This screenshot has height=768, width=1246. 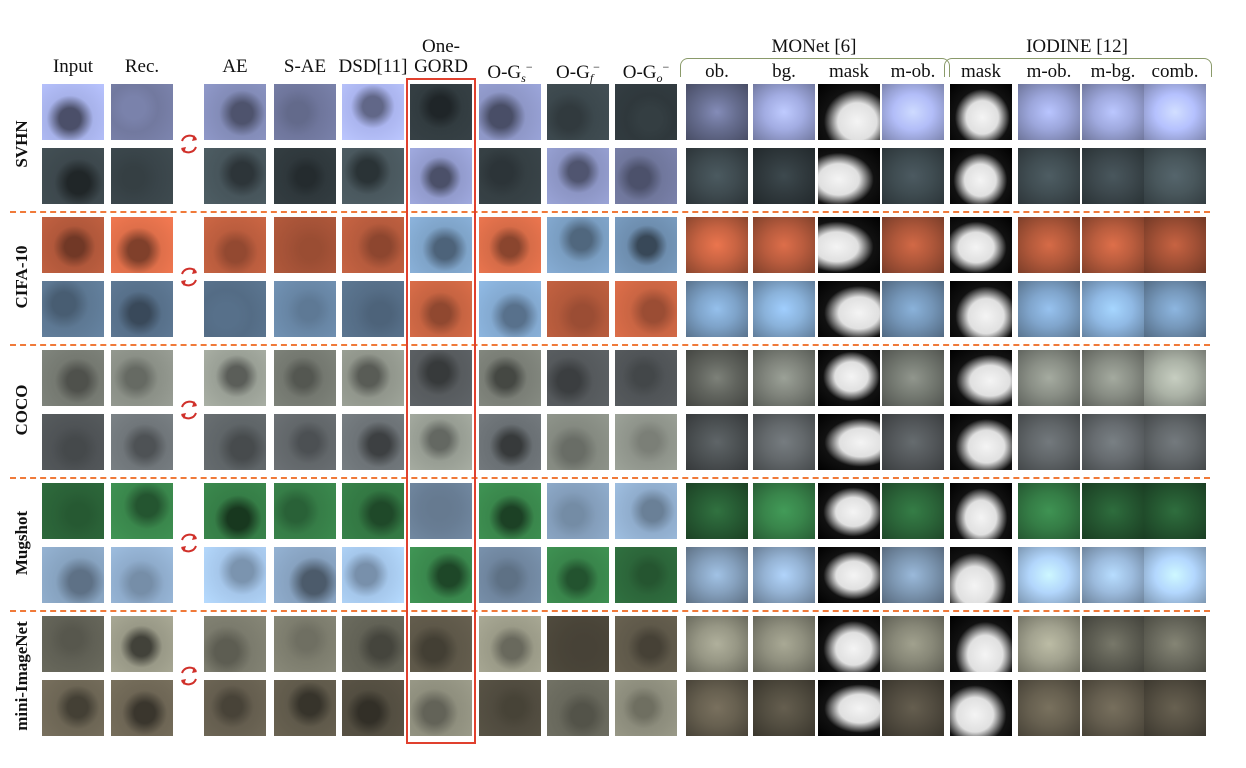 I want to click on group-brace-iodine, so click(x=1078, y=67).